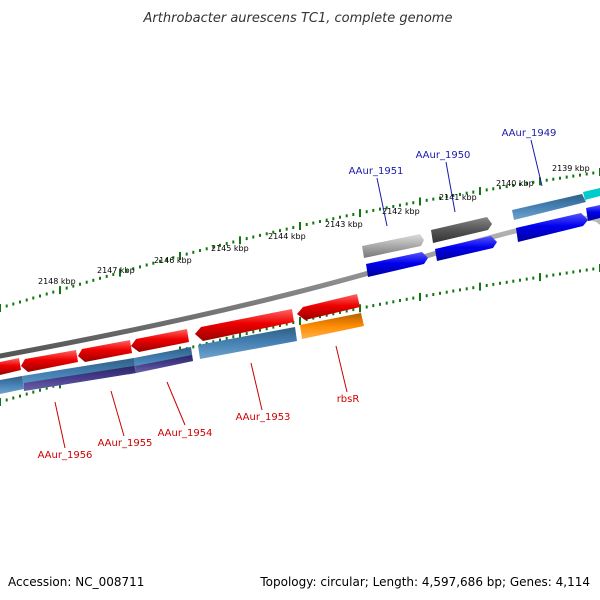 The image size is (600, 600). What do you see at coordinates (263, 417) in the screenshot?
I see `gene-label: AAur_1953` at bounding box center [263, 417].